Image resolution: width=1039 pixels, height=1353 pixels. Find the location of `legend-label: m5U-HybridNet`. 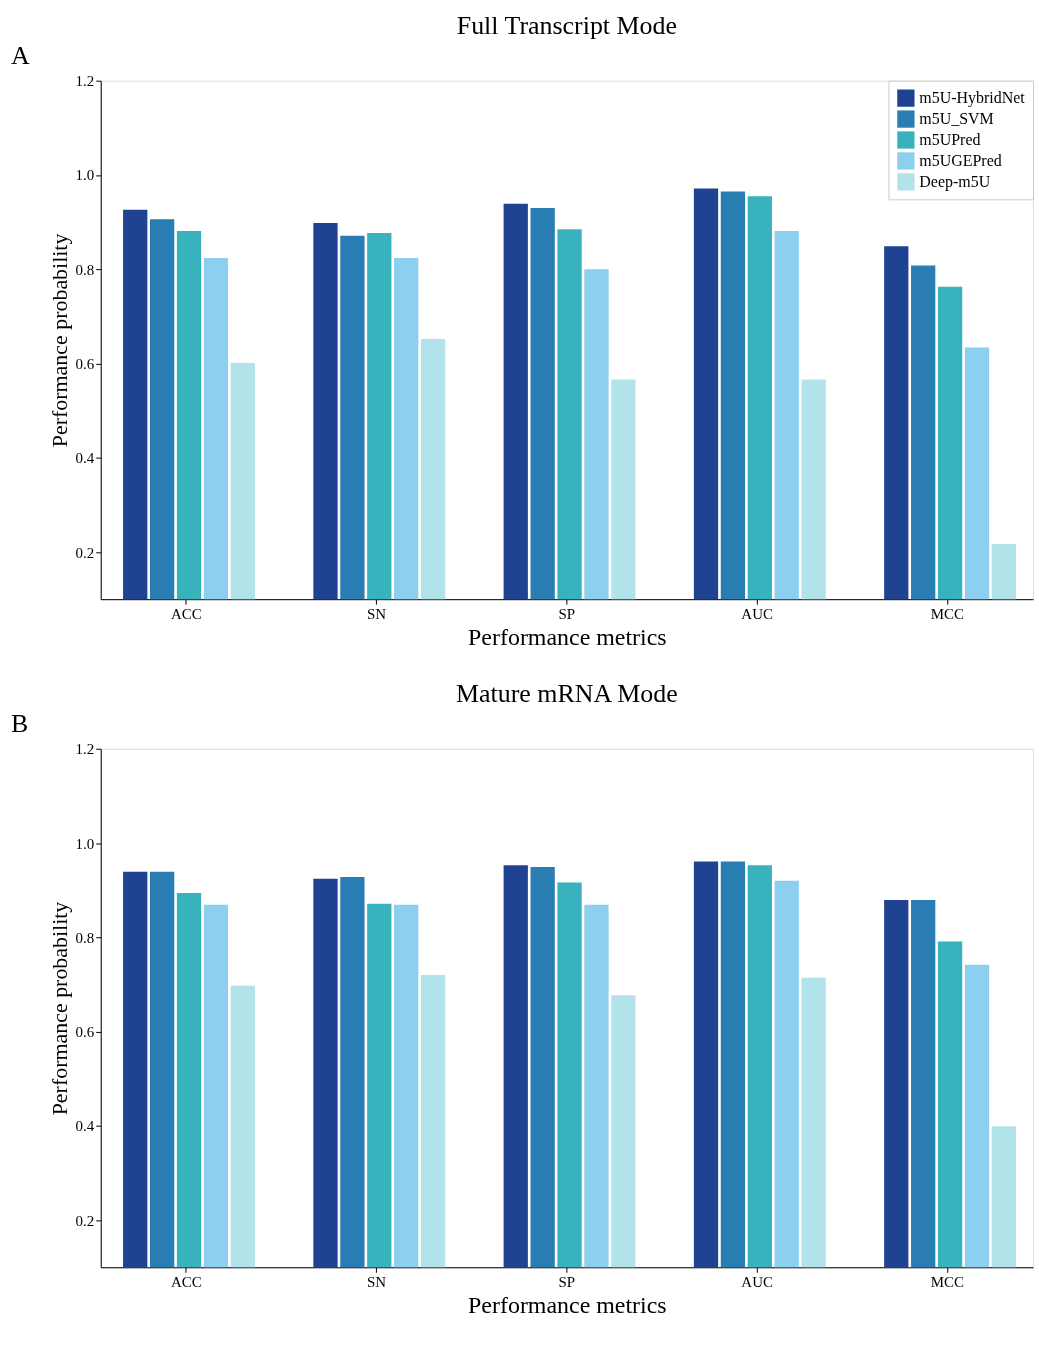

legend-label: m5U-HybridNet is located at coordinates (972, 98).